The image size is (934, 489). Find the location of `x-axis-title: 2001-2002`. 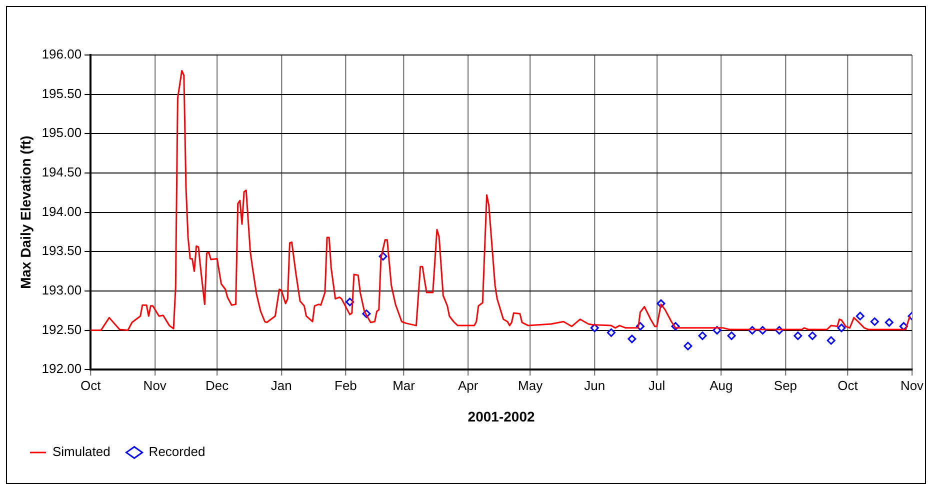

x-axis-title: 2001-2002 is located at coordinates (501, 416).